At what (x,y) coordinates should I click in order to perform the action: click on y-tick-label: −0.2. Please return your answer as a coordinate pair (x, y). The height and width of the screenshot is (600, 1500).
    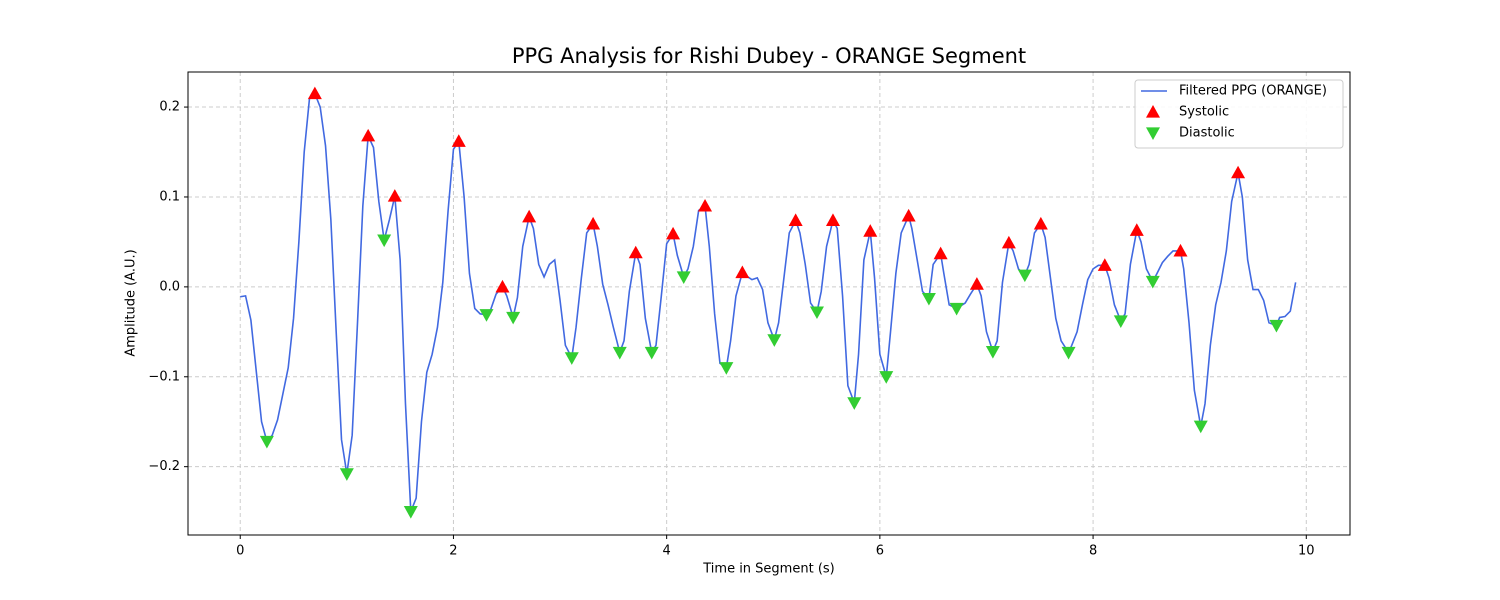
    Looking at the image, I should click on (164, 466).